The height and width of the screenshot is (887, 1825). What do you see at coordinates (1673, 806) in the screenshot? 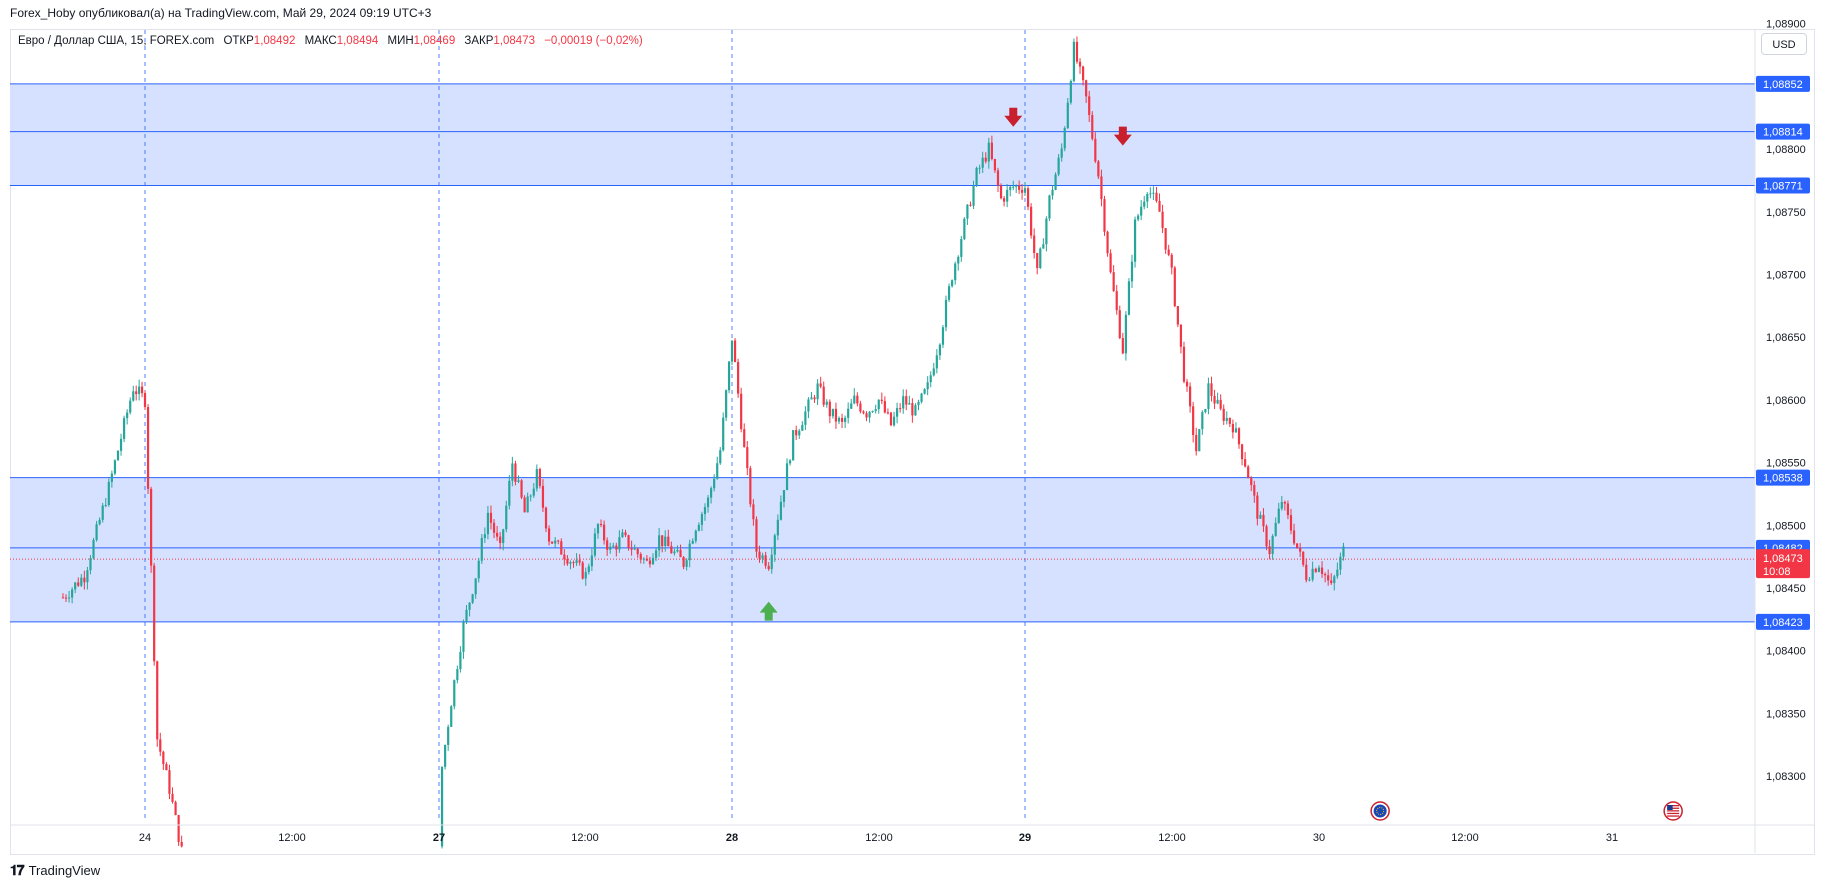
I see `flag-stripe` at bounding box center [1673, 806].